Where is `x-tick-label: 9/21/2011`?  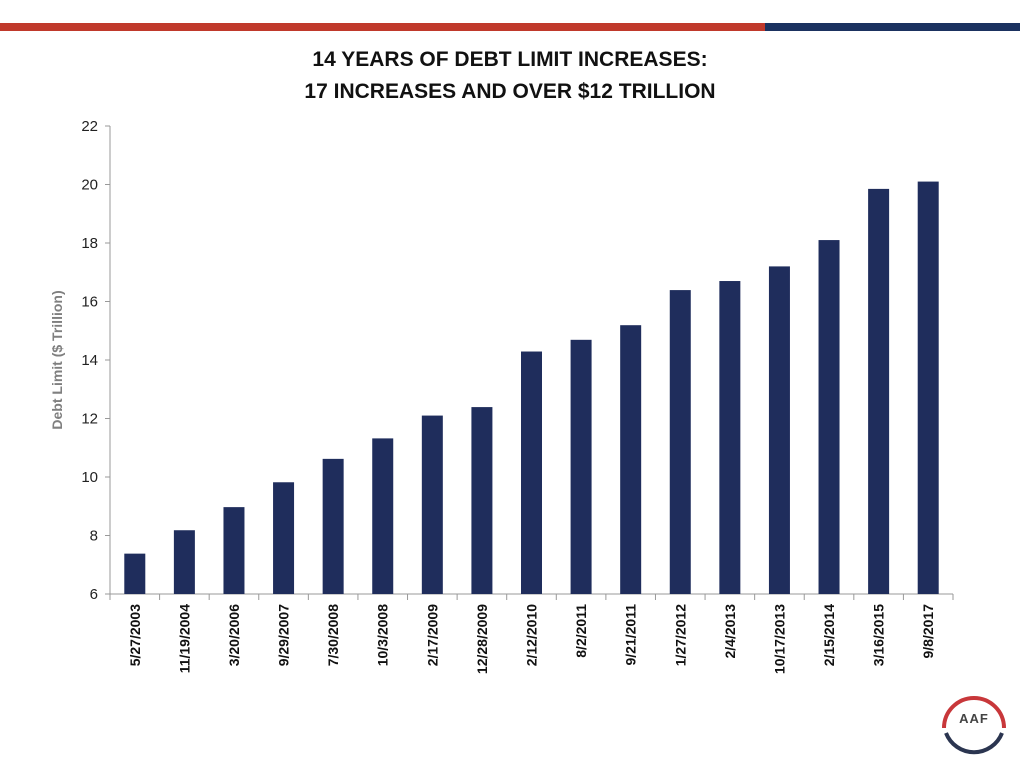 x-tick-label: 9/21/2011 is located at coordinates (631, 635).